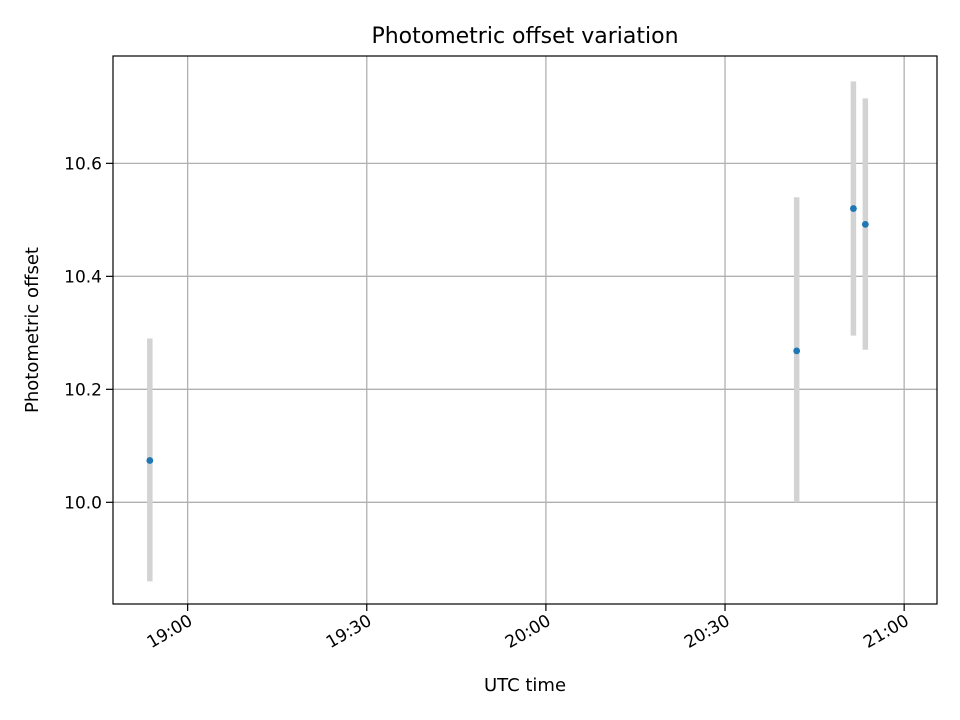  I want to click on y-axis-label: Photometric offset, so click(32, 330).